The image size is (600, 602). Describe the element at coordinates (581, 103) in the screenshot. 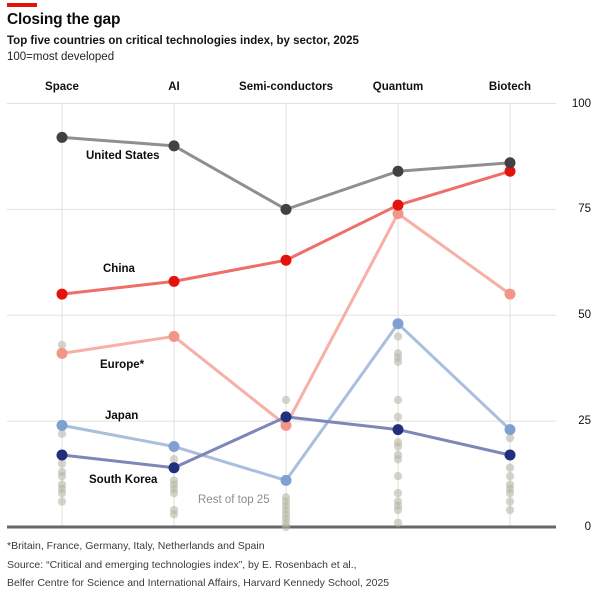

I see `y-axis-tick-100: 100` at that location.